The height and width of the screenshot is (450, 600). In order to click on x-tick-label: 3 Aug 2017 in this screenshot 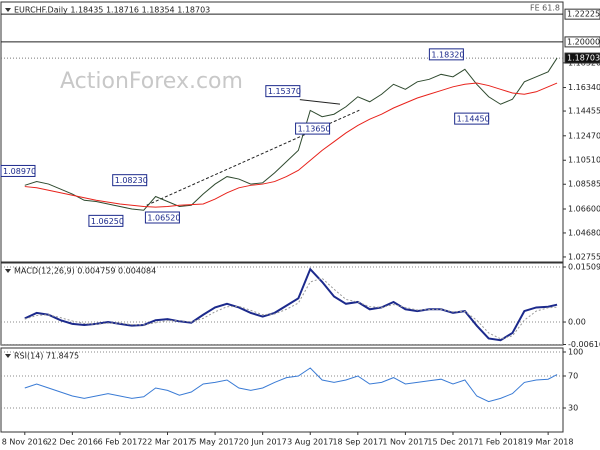, I will do `click(310, 442)`.